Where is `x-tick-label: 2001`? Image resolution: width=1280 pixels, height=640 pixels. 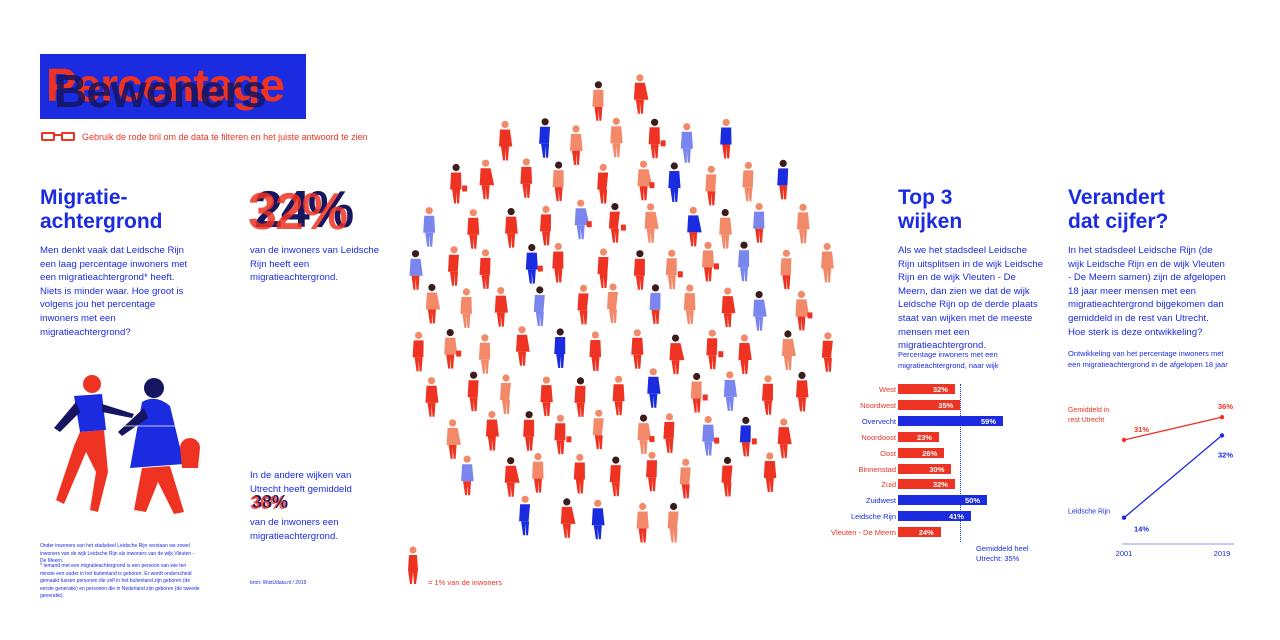
x-tick-label: 2001 is located at coordinates (1124, 553).